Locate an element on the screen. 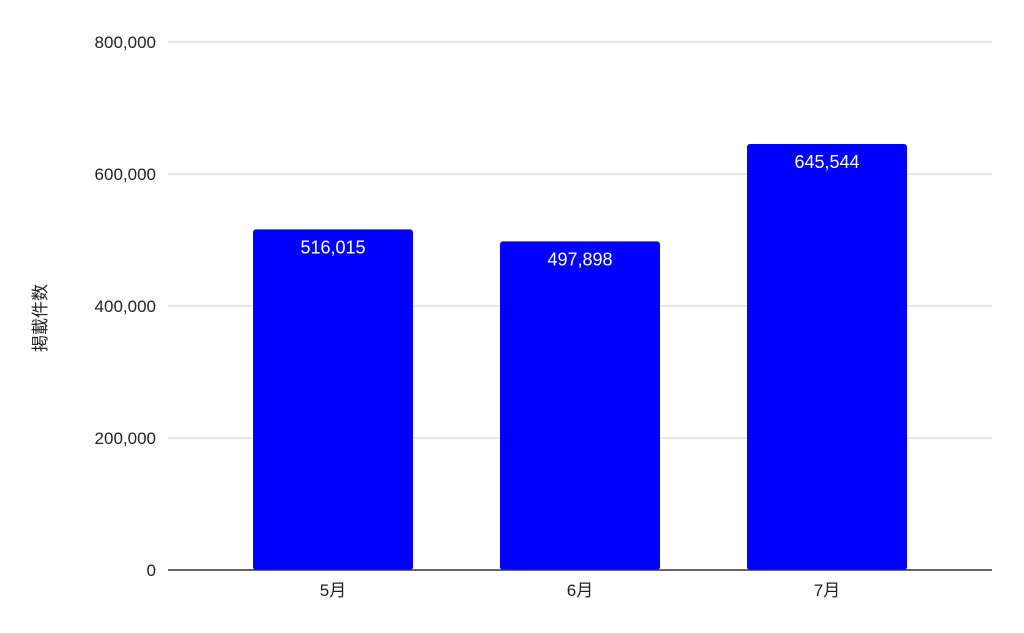 The height and width of the screenshot is (633, 1024). x-axis-ticks: 5月 6月 7月 is located at coordinates (580, 590).